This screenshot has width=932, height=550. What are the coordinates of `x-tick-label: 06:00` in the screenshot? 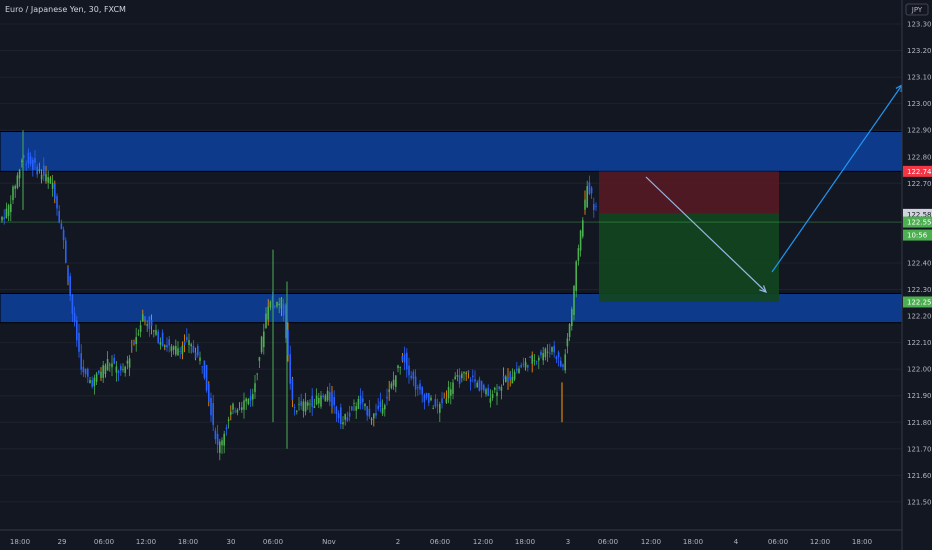 It's located at (778, 542).